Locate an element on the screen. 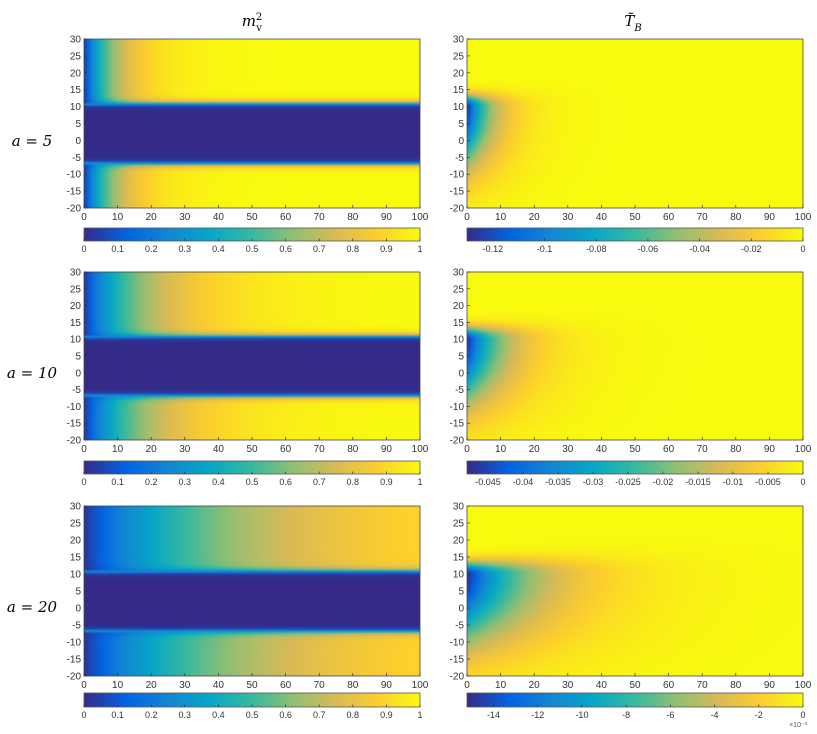  row-label: a = 20 is located at coordinates (32, 607).